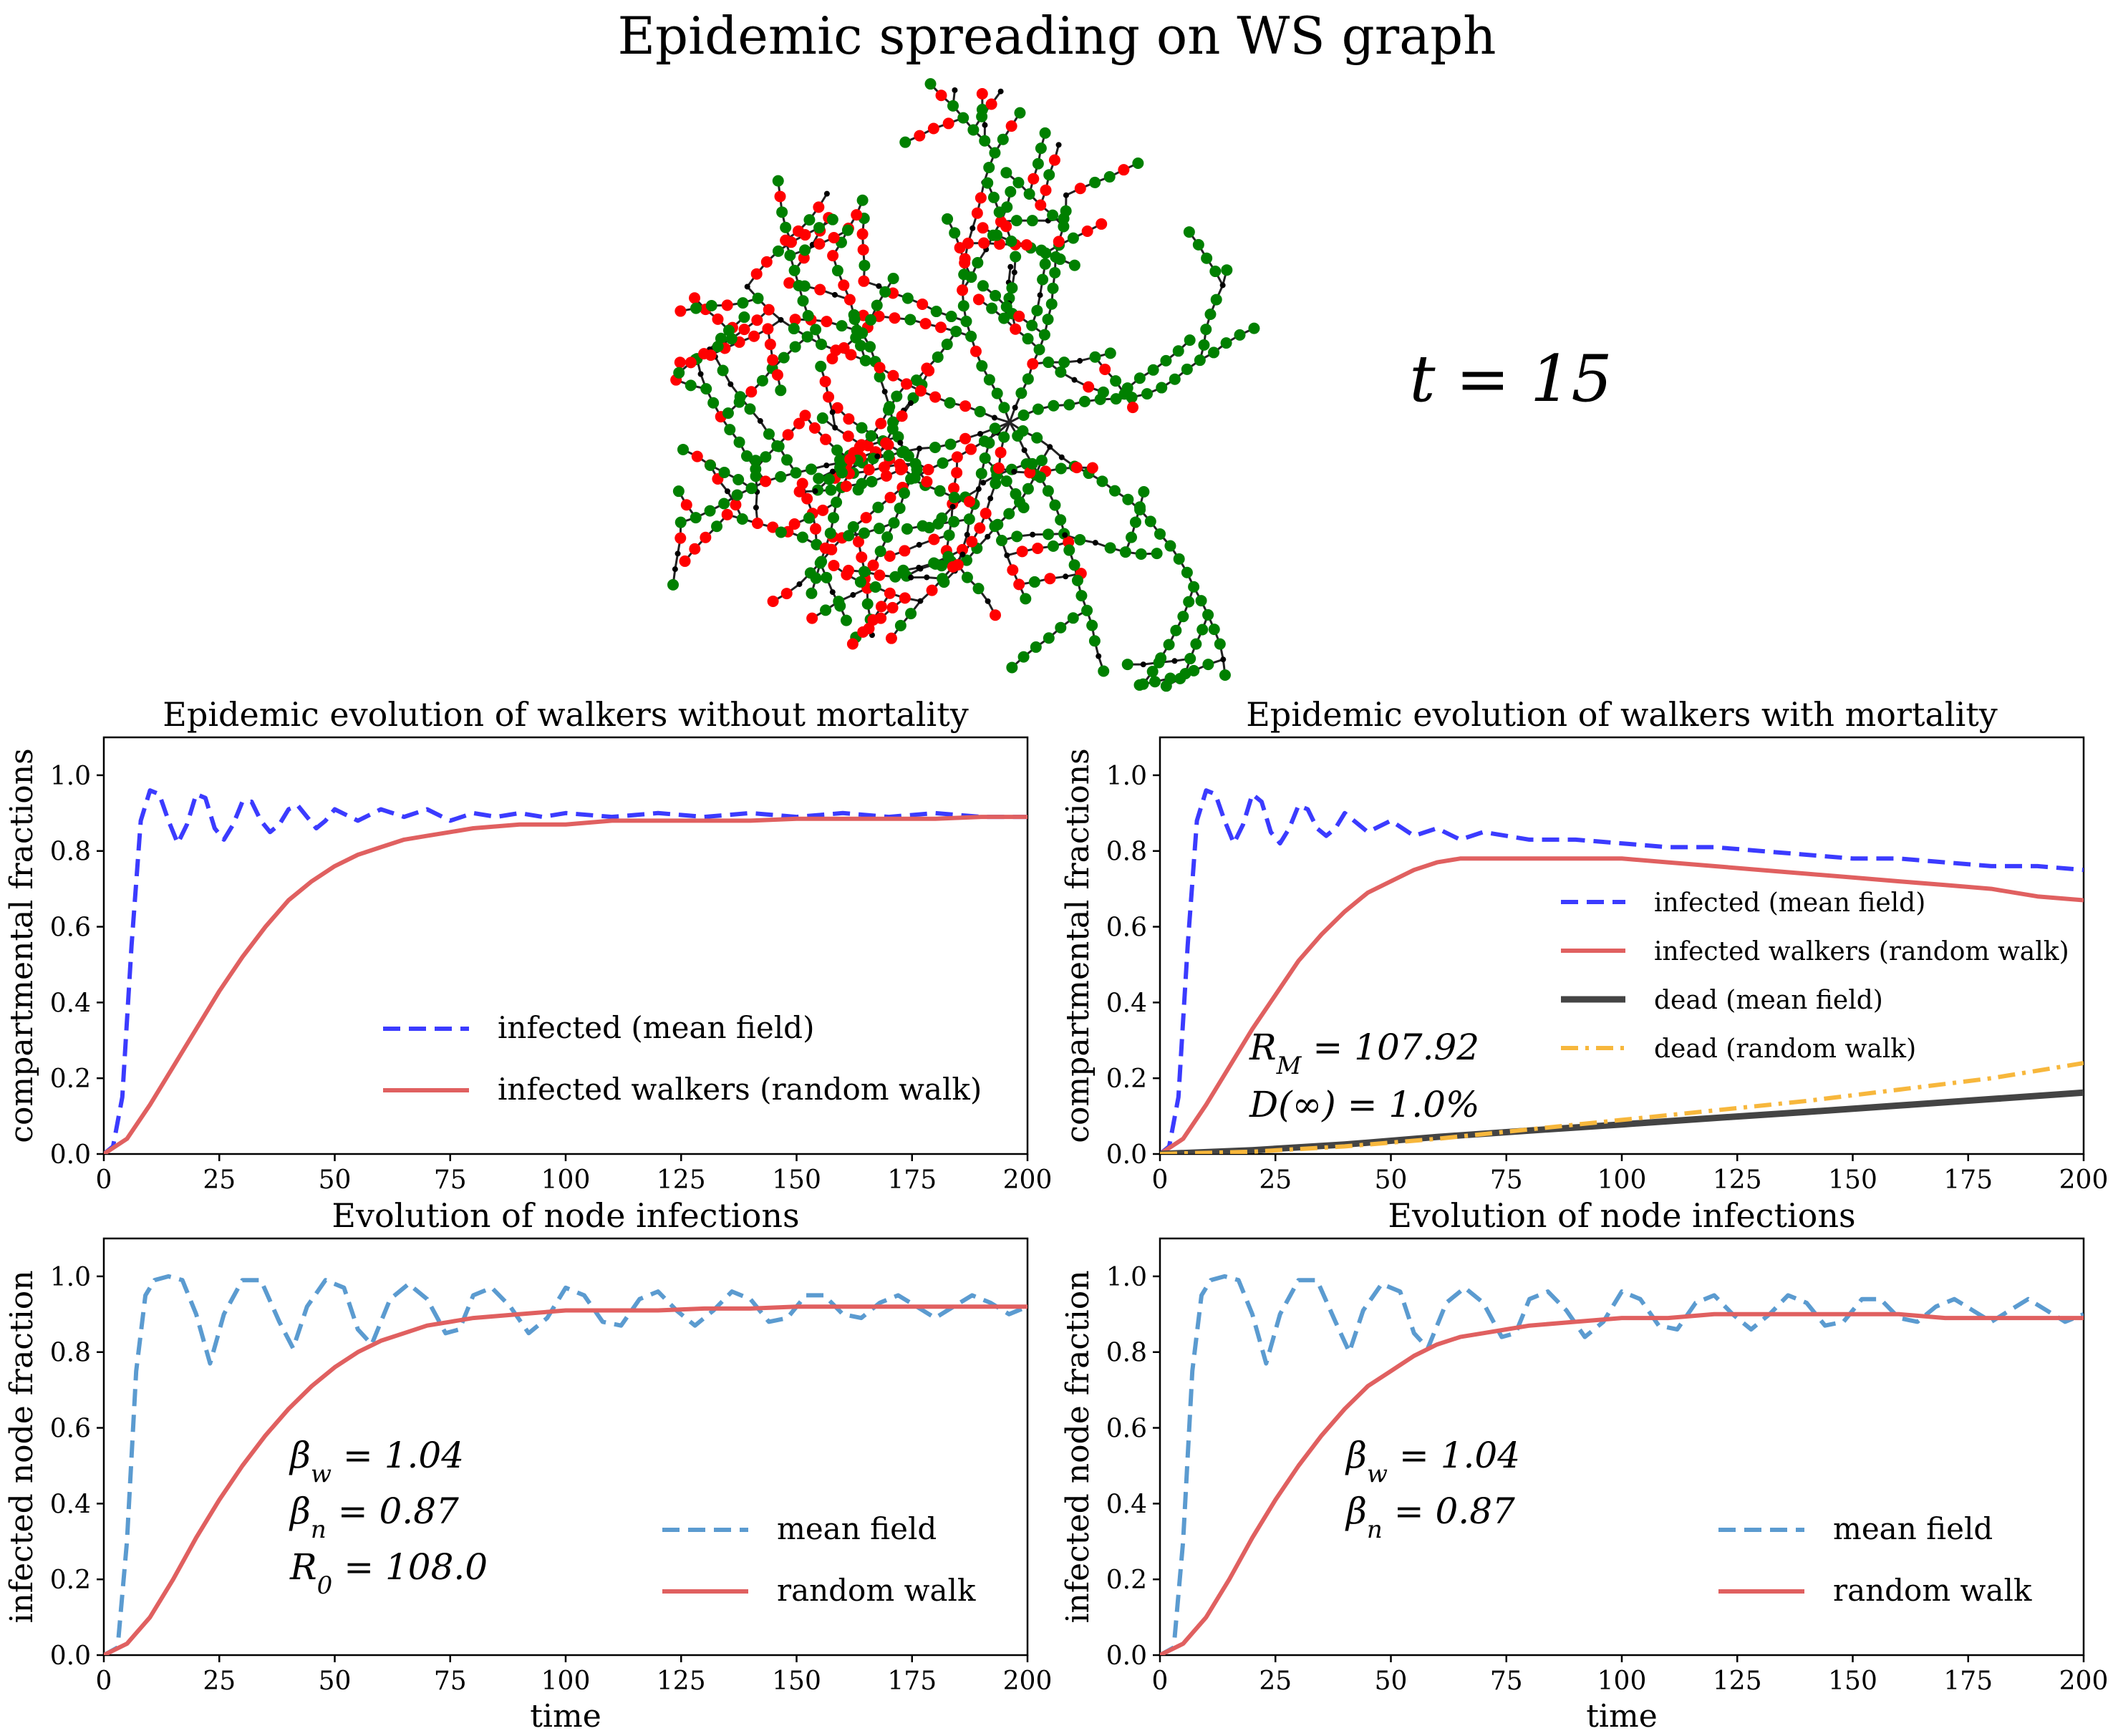 The height and width of the screenshot is (1736, 2113). What do you see at coordinates (1785, 1049) in the screenshot?
I see `legend-label: dead (random walk)` at bounding box center [1785, 1049].